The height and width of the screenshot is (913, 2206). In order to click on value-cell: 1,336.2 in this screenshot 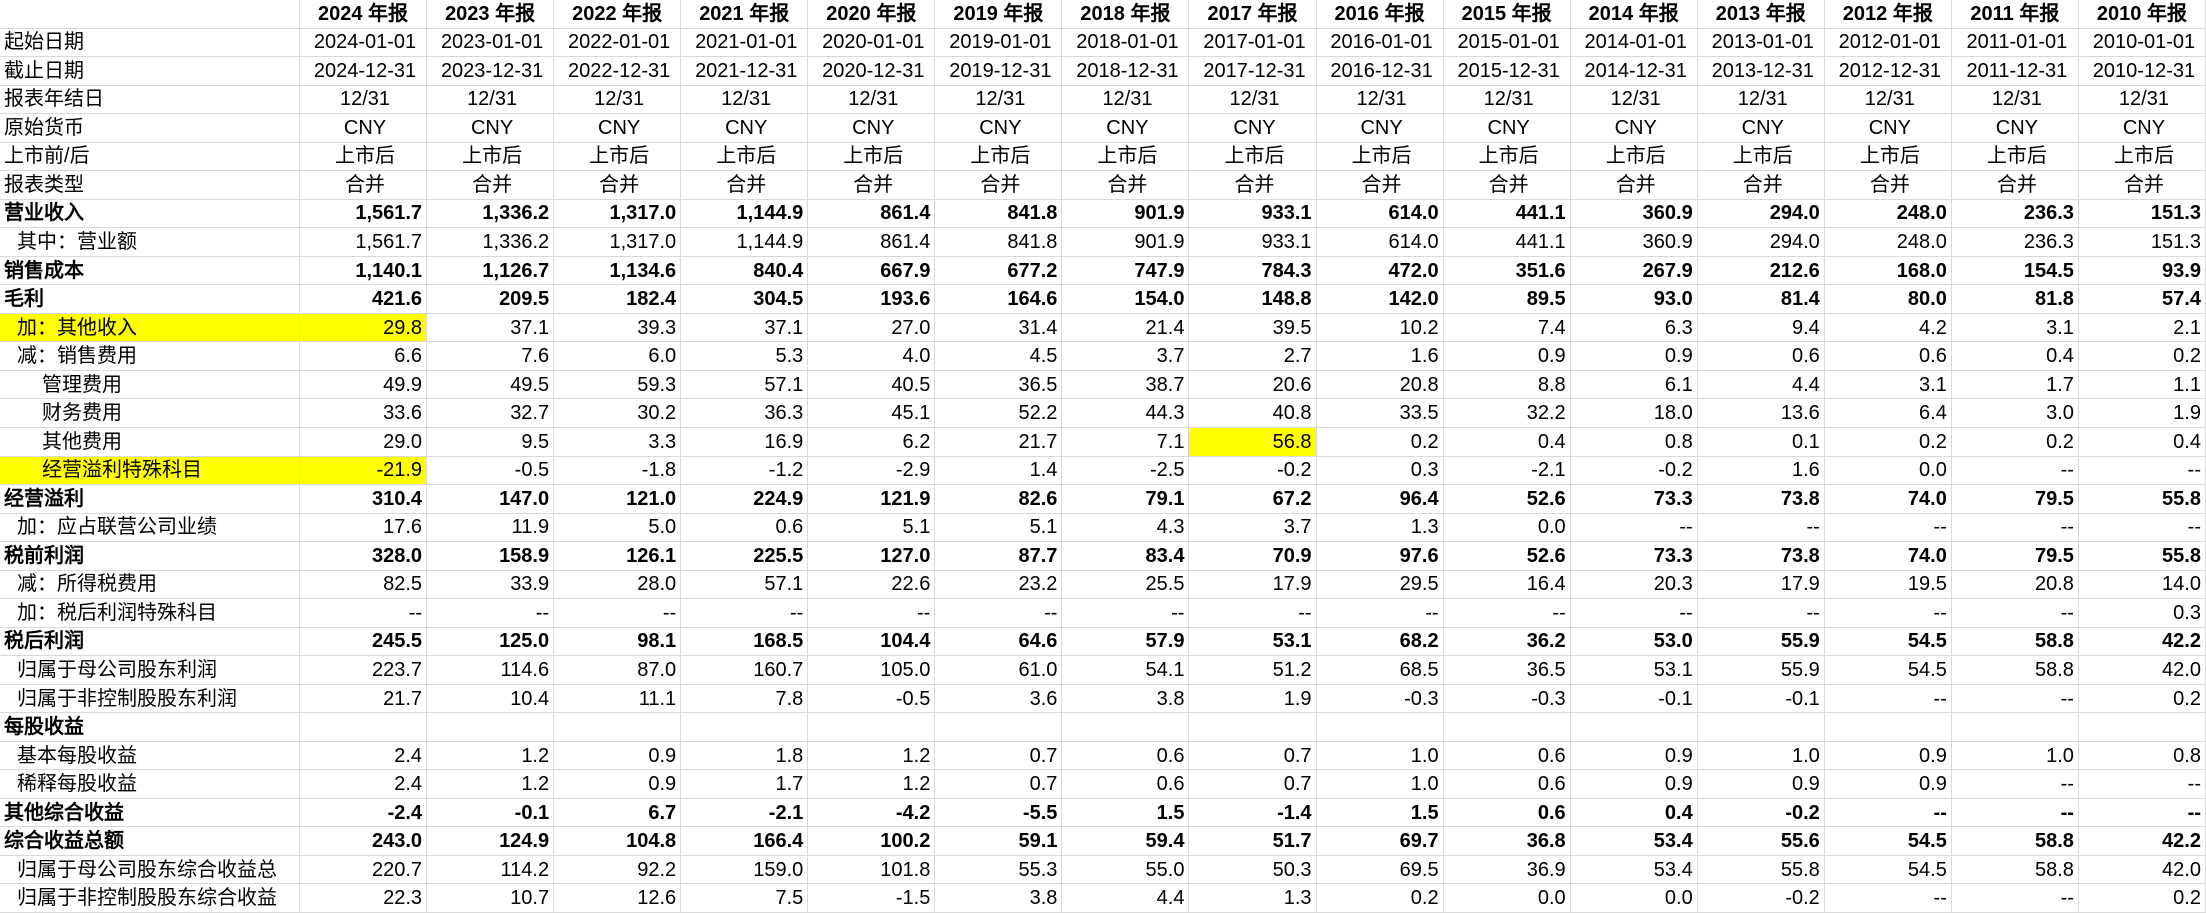, I will do `click(491, 242)`.